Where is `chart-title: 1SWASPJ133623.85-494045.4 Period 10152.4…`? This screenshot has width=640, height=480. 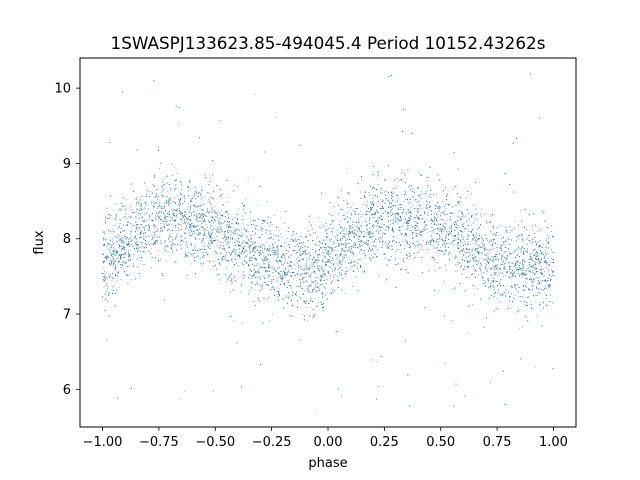 chart-title: 1SWASPJ133623.85-494045.4 Period 10152.4… is located at coordinates (328, 43).